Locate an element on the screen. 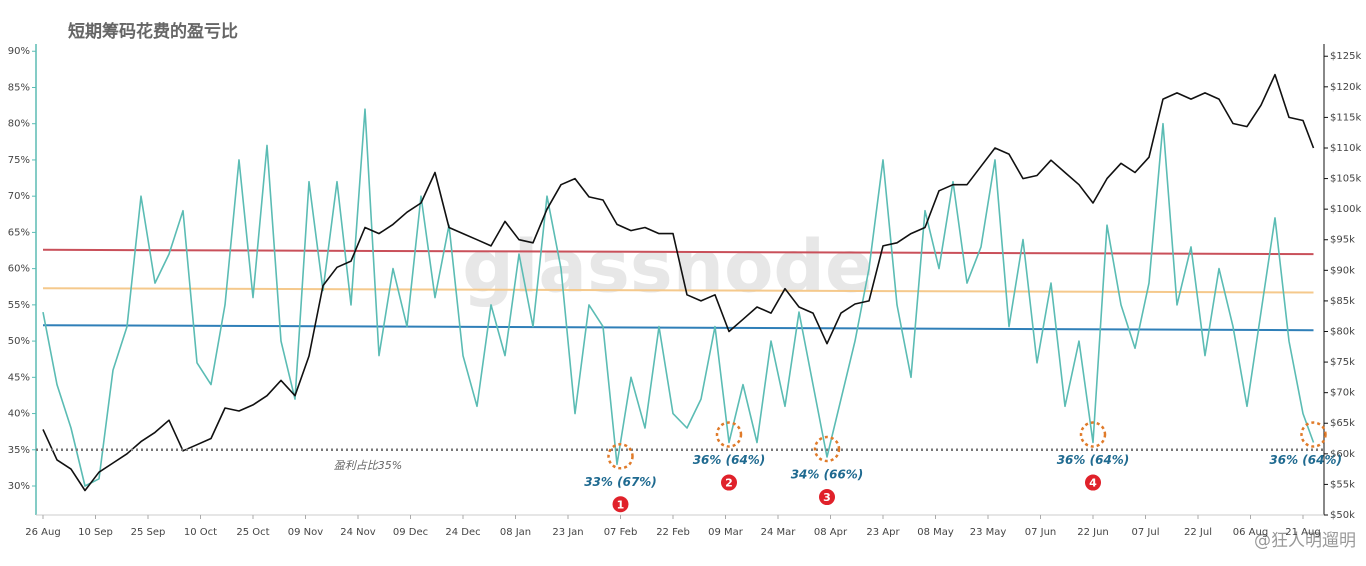 The width and height of the screenshot is (1366, 566). y2-tick-label: $120k is located at coordinates (1345, 87).